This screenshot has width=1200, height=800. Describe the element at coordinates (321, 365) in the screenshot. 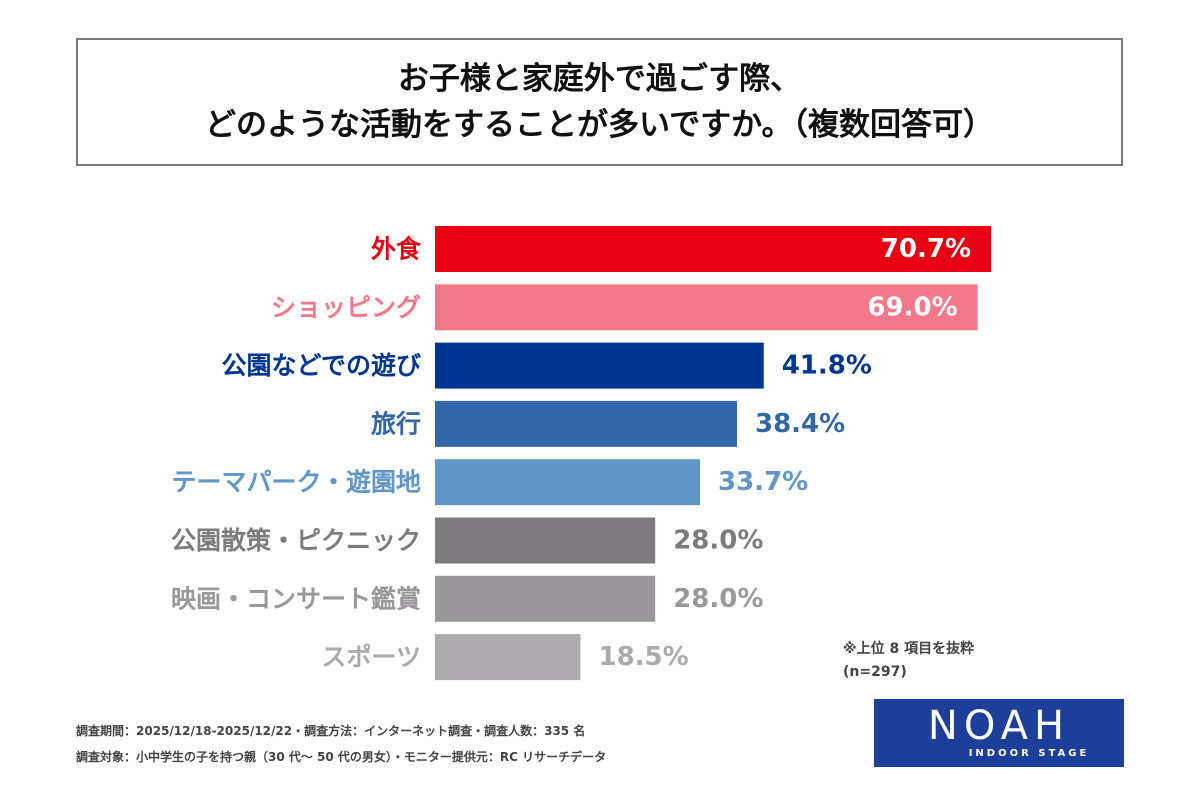

I see `category-label-2: 公園などでの遊び` at that location.